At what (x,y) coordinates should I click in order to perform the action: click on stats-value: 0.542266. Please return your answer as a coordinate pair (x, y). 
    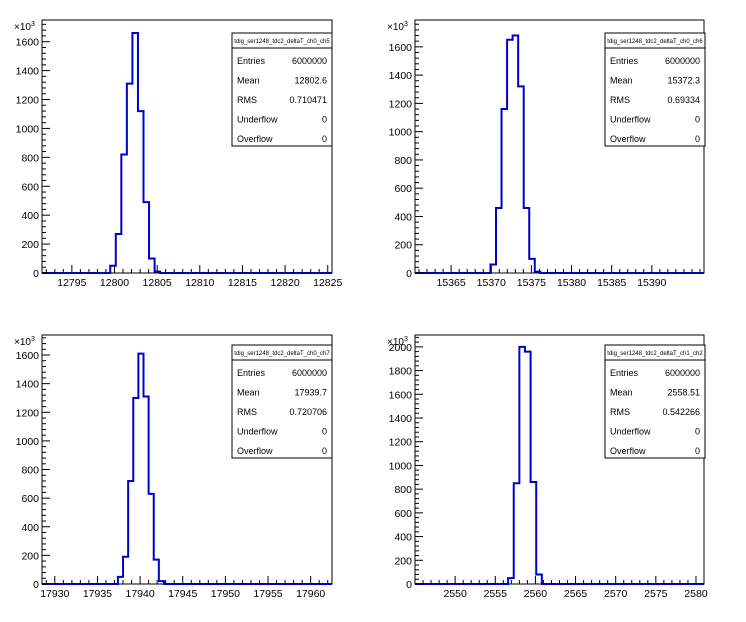
    Looking at the image, I should click on (681, 412).